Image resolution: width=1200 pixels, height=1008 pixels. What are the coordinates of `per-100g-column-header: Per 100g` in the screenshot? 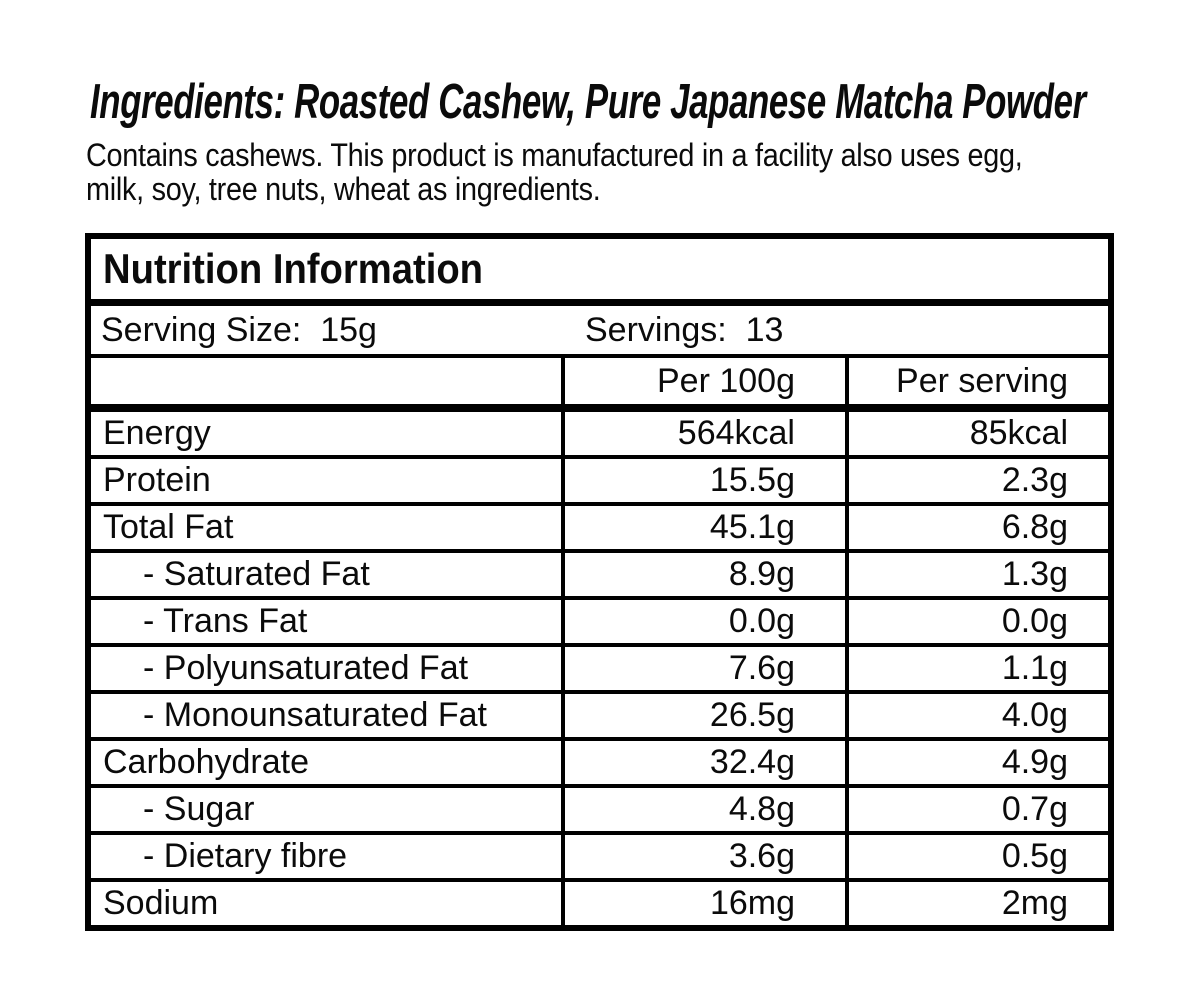 It's located at (707, 381).